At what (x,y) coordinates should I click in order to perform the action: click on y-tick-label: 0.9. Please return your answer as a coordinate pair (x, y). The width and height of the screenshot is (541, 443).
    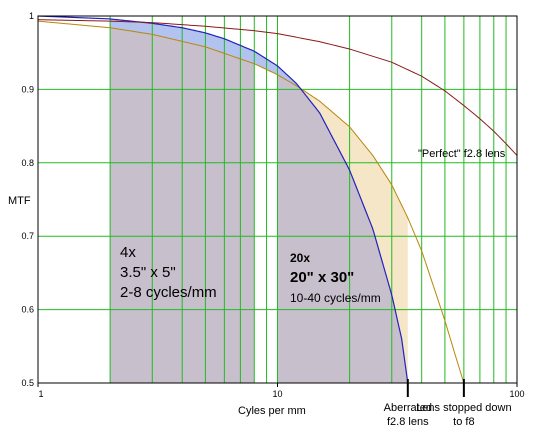
    Looking at the image, I should click on (27, 89).